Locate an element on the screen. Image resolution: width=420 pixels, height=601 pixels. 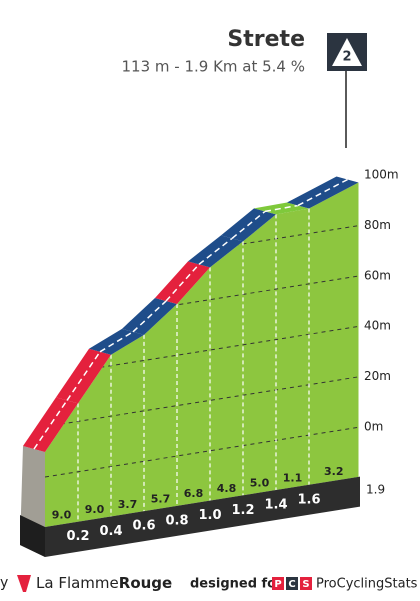
strip-side is located at coordinates (32, 536).